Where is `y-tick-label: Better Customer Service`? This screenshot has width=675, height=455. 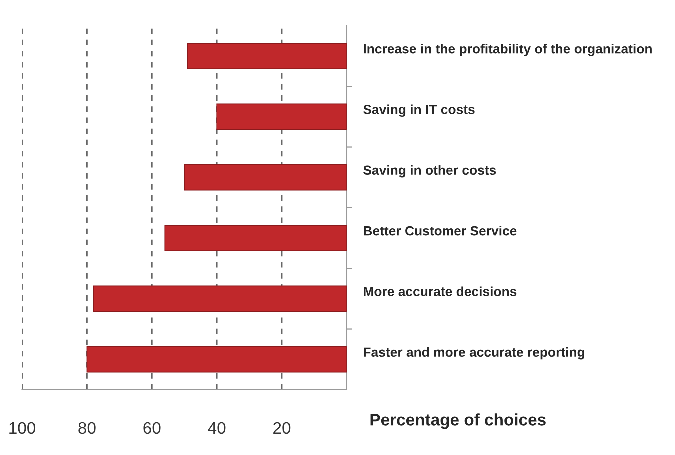
y-tick-label: Better Customer Service is located at coordinates (440, 231).